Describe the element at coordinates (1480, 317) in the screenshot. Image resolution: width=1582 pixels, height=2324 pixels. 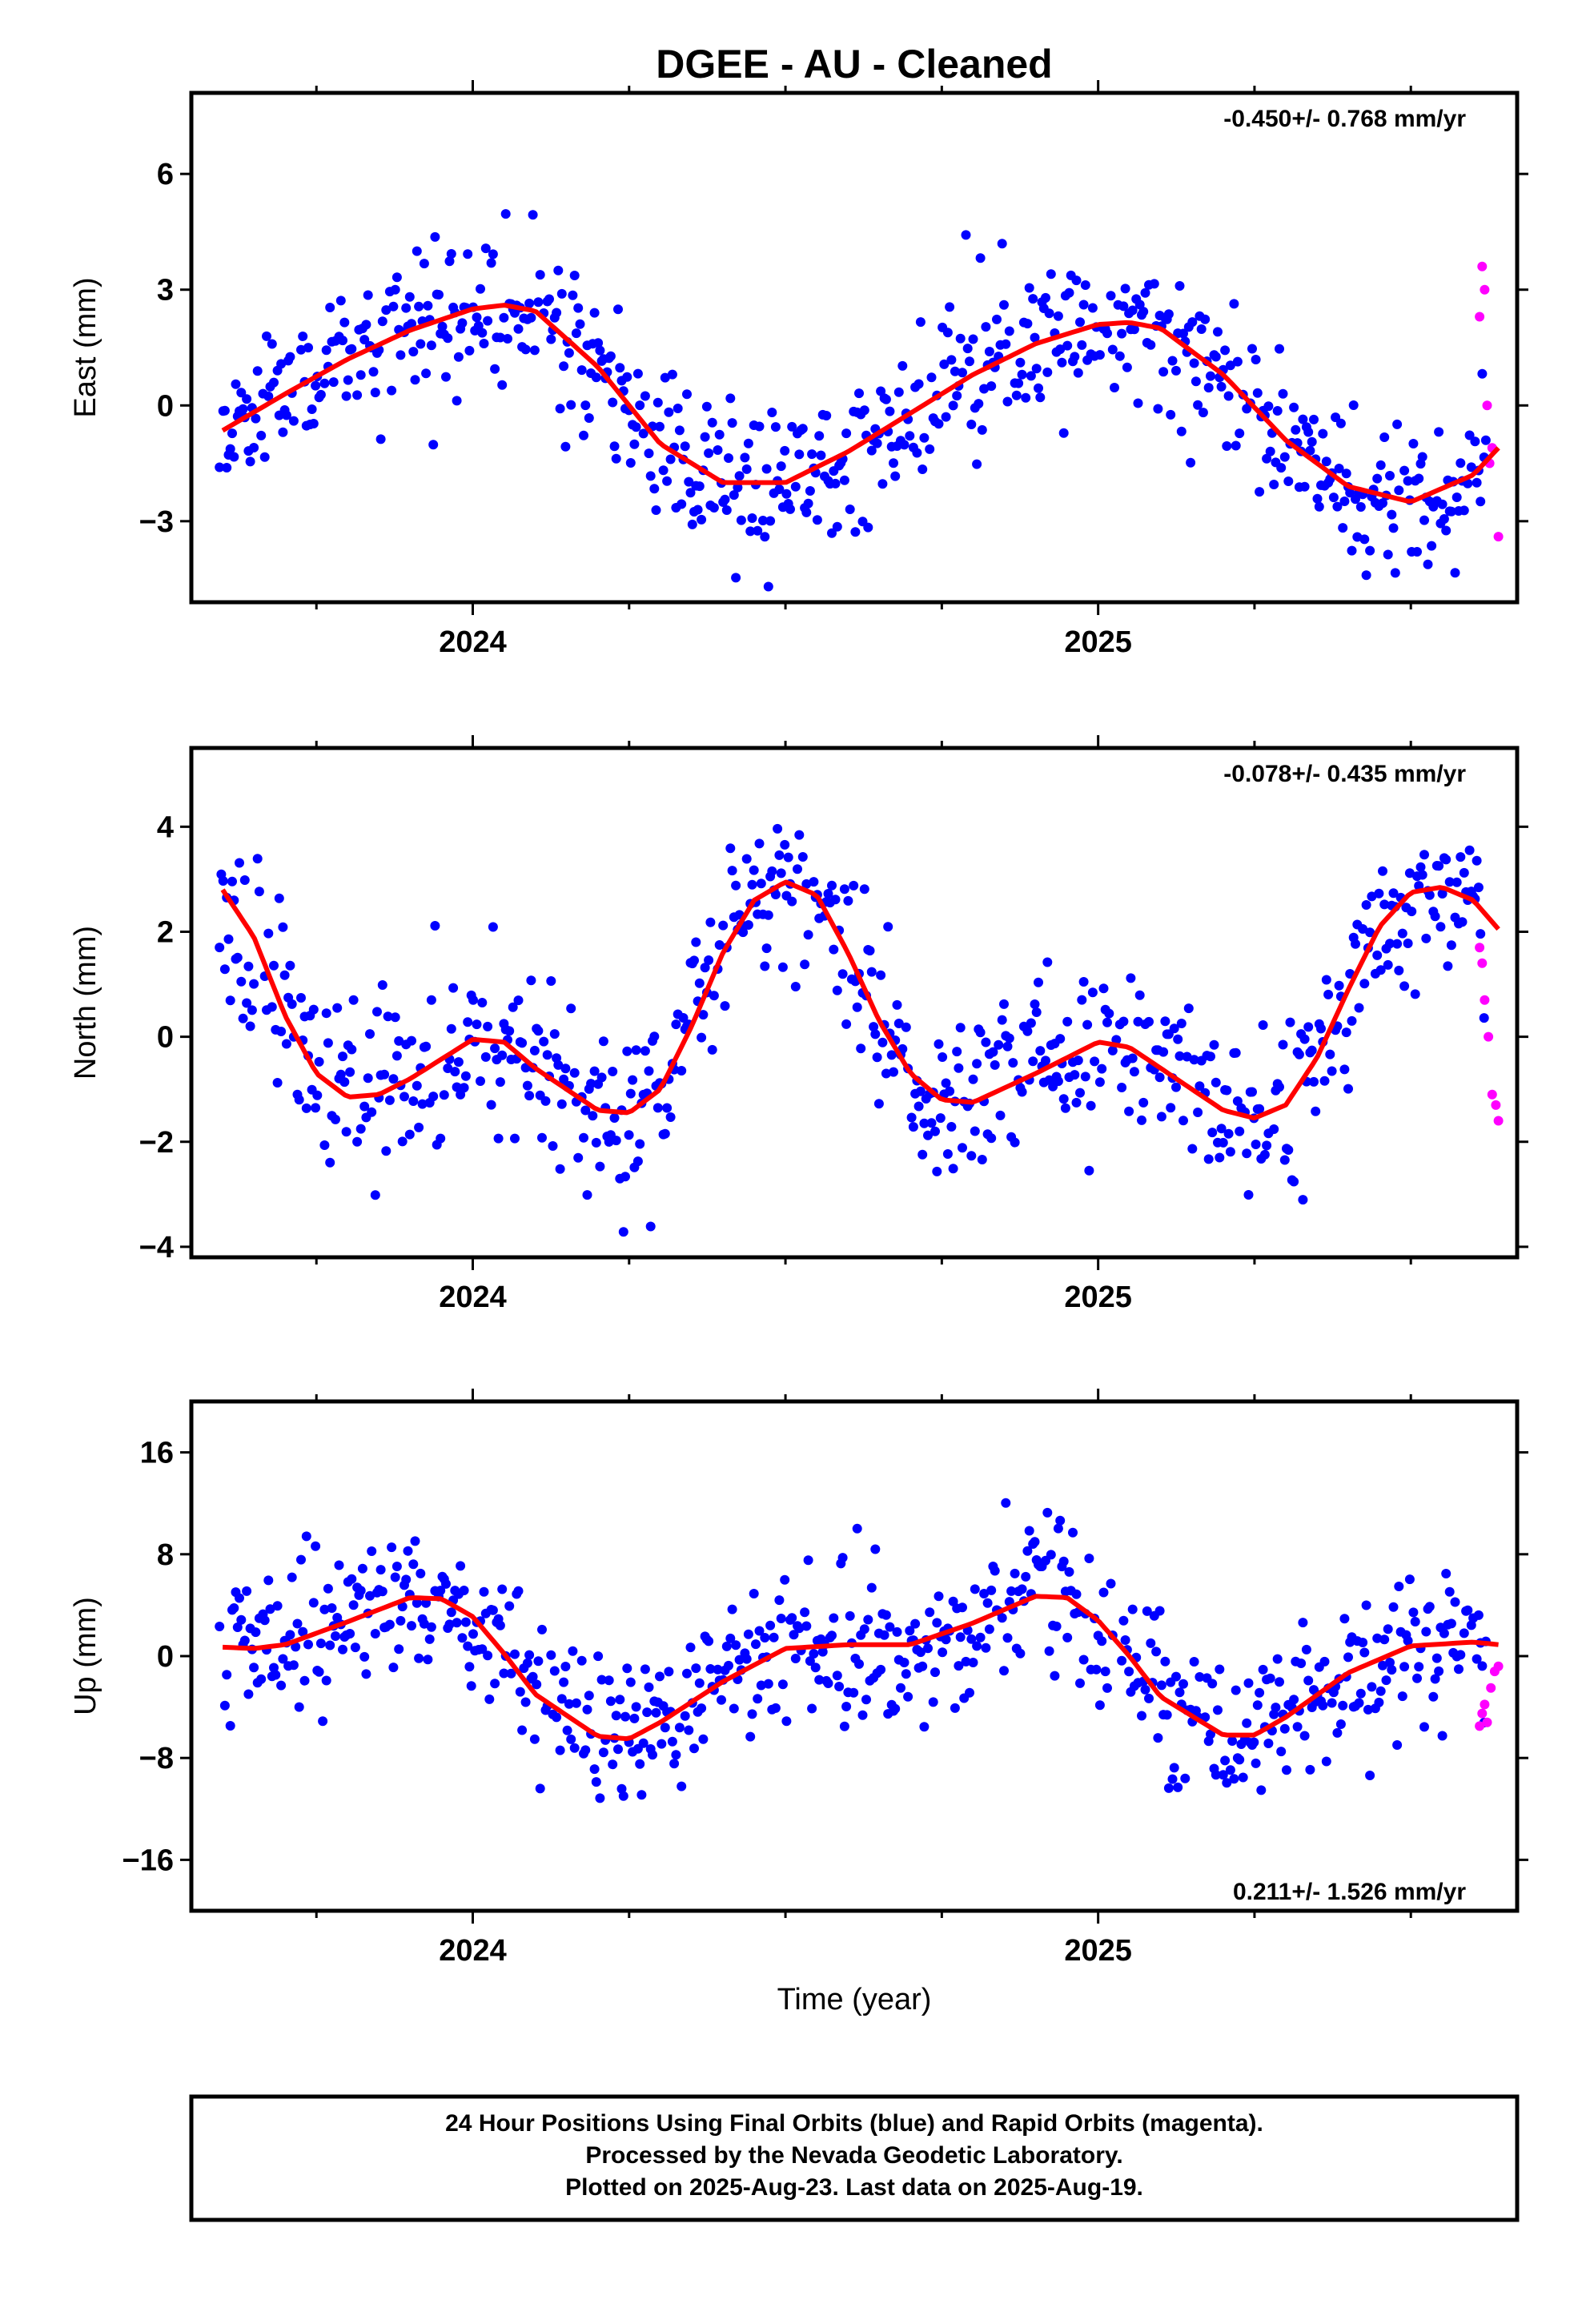
I see `east-rapid-orbit-point` at that location.